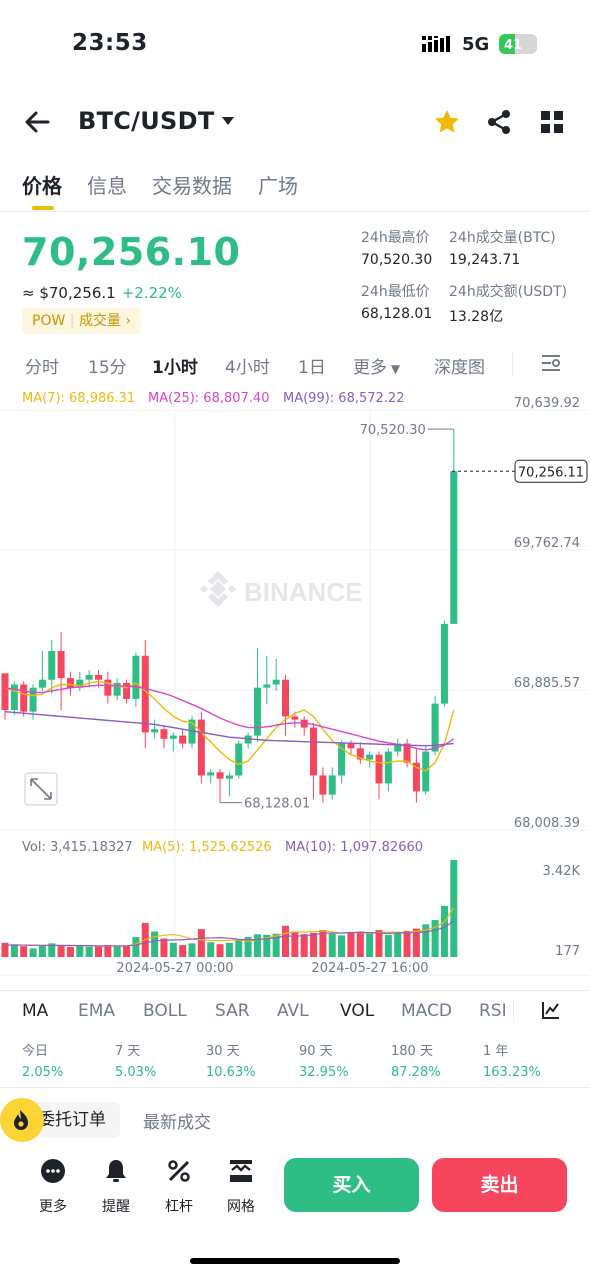 This screenshot has height=1278, width=590. Describe the element at coordinates (459, 368) in the screenshot. I see `depth-chart-tab: 深度图` at that location.